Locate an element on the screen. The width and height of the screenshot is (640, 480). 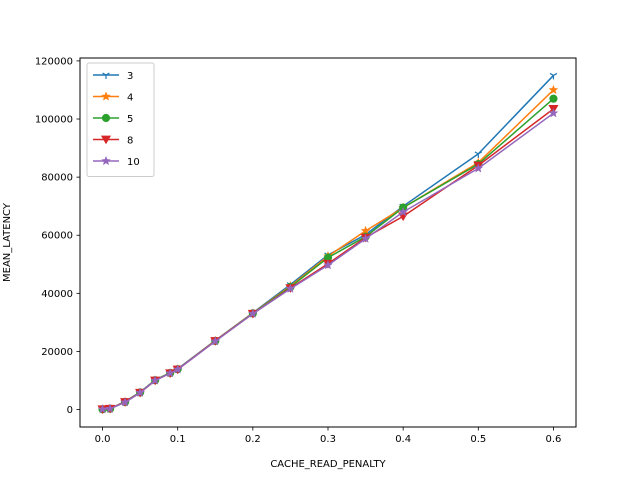
y-tick-label: 80000 is located at coordinates (57, 178).